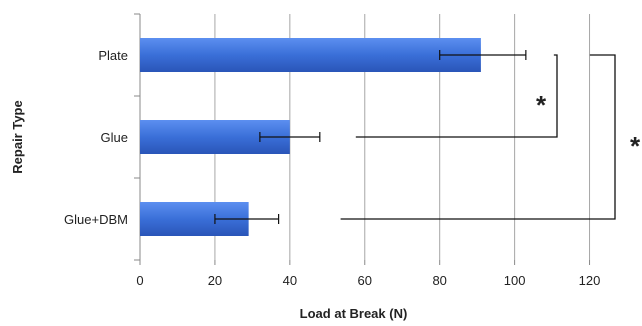 This screenshot has height=326, width=642. What do you see at coordinates (139, 280) in the screenshot?
I see `x-tick-label: 0` at bounding box center [139, 280].